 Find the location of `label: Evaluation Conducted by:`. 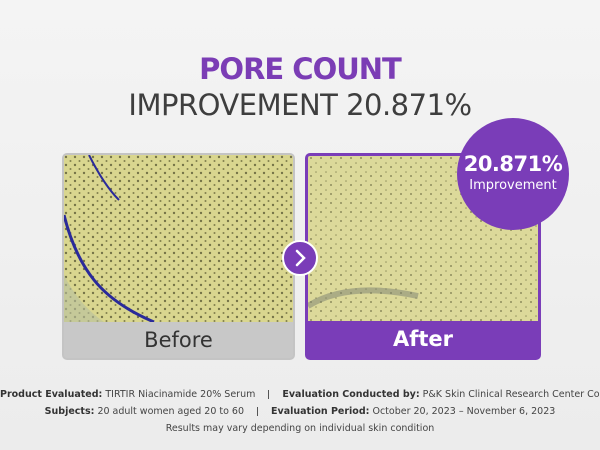

label: Evaluation Conducted by: is located at coordinates (351, 394).